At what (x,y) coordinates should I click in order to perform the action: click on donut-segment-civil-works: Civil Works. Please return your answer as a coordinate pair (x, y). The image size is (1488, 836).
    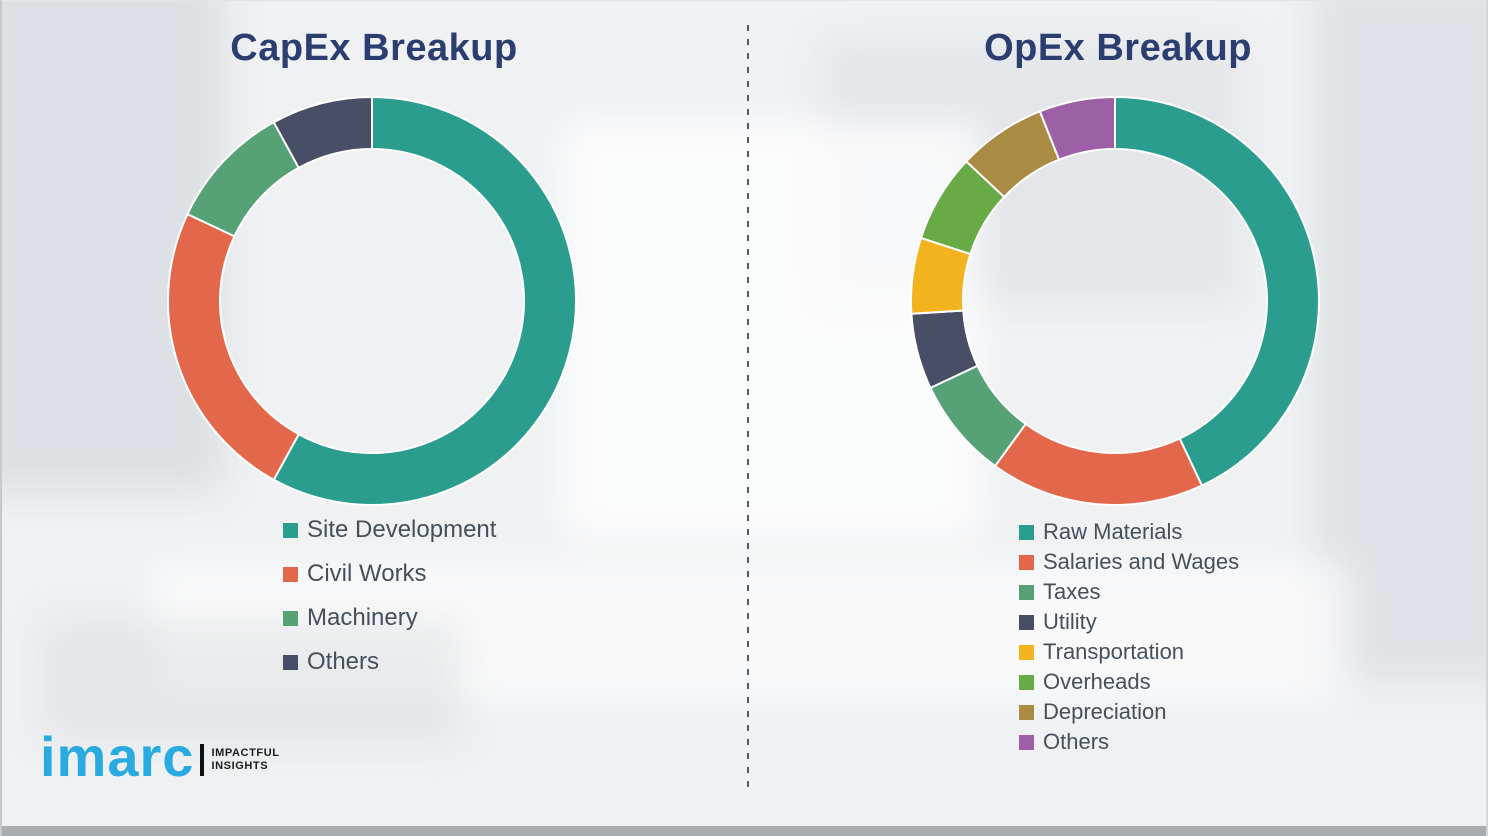
    Looking at the image, I should click on (234, 347).